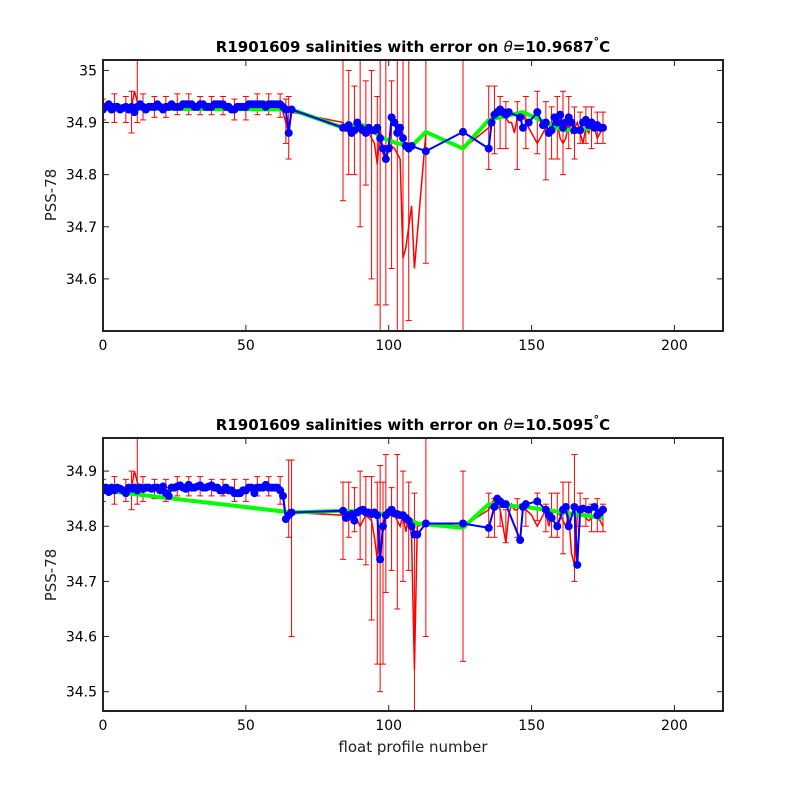 This screenshot has height=800, width=800. What do you see at coordinates (413, 747) in the screenshot?
I see `bottom-x-axis-label: float profile number` at bounding box center [413, 747].